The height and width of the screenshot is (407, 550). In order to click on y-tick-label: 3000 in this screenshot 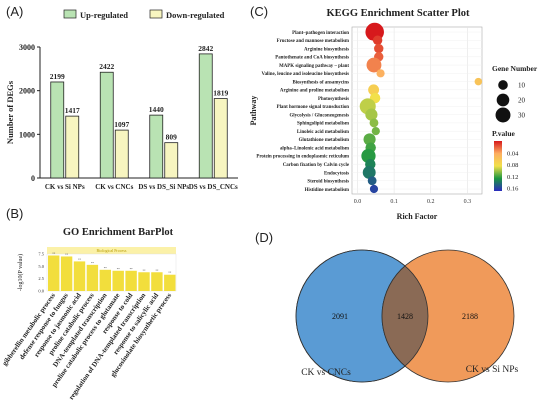, I will do `click(27, 47)`.